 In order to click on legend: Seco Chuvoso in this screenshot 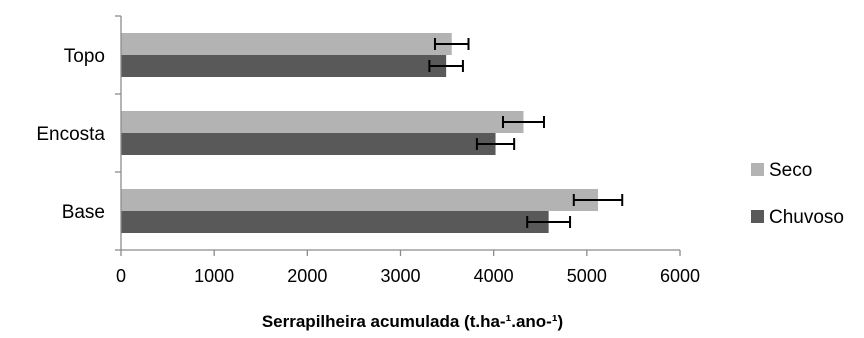, I will do `click(797, 194)`.